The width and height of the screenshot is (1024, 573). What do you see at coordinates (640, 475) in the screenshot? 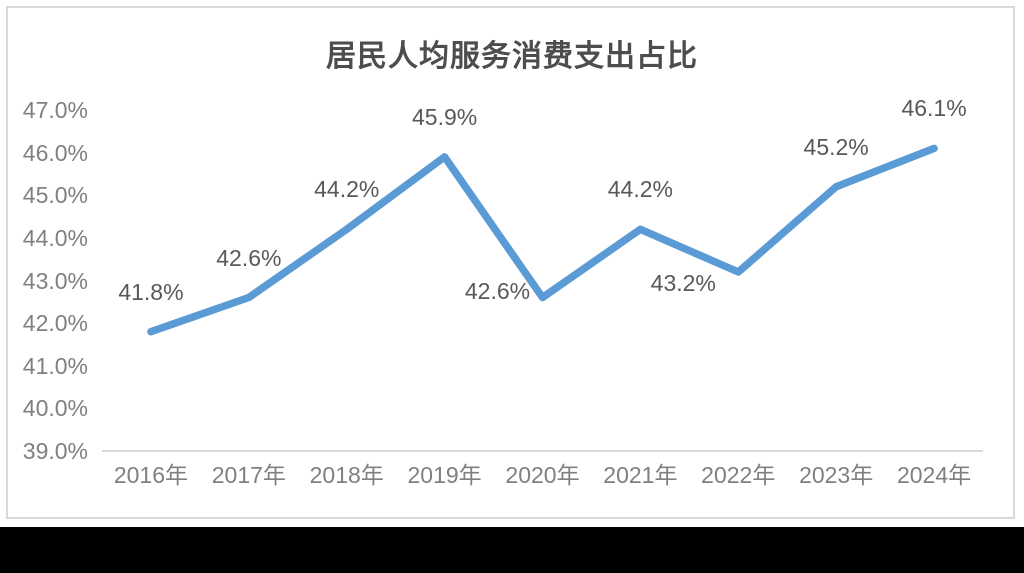
I see `x-axis-tick-label: 2021年` at bounding box center [640, 475].